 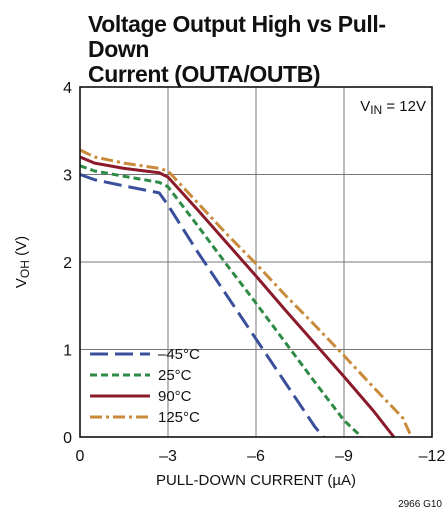 I want to click on x-tick-label: 0, so click(x=80, y=456).